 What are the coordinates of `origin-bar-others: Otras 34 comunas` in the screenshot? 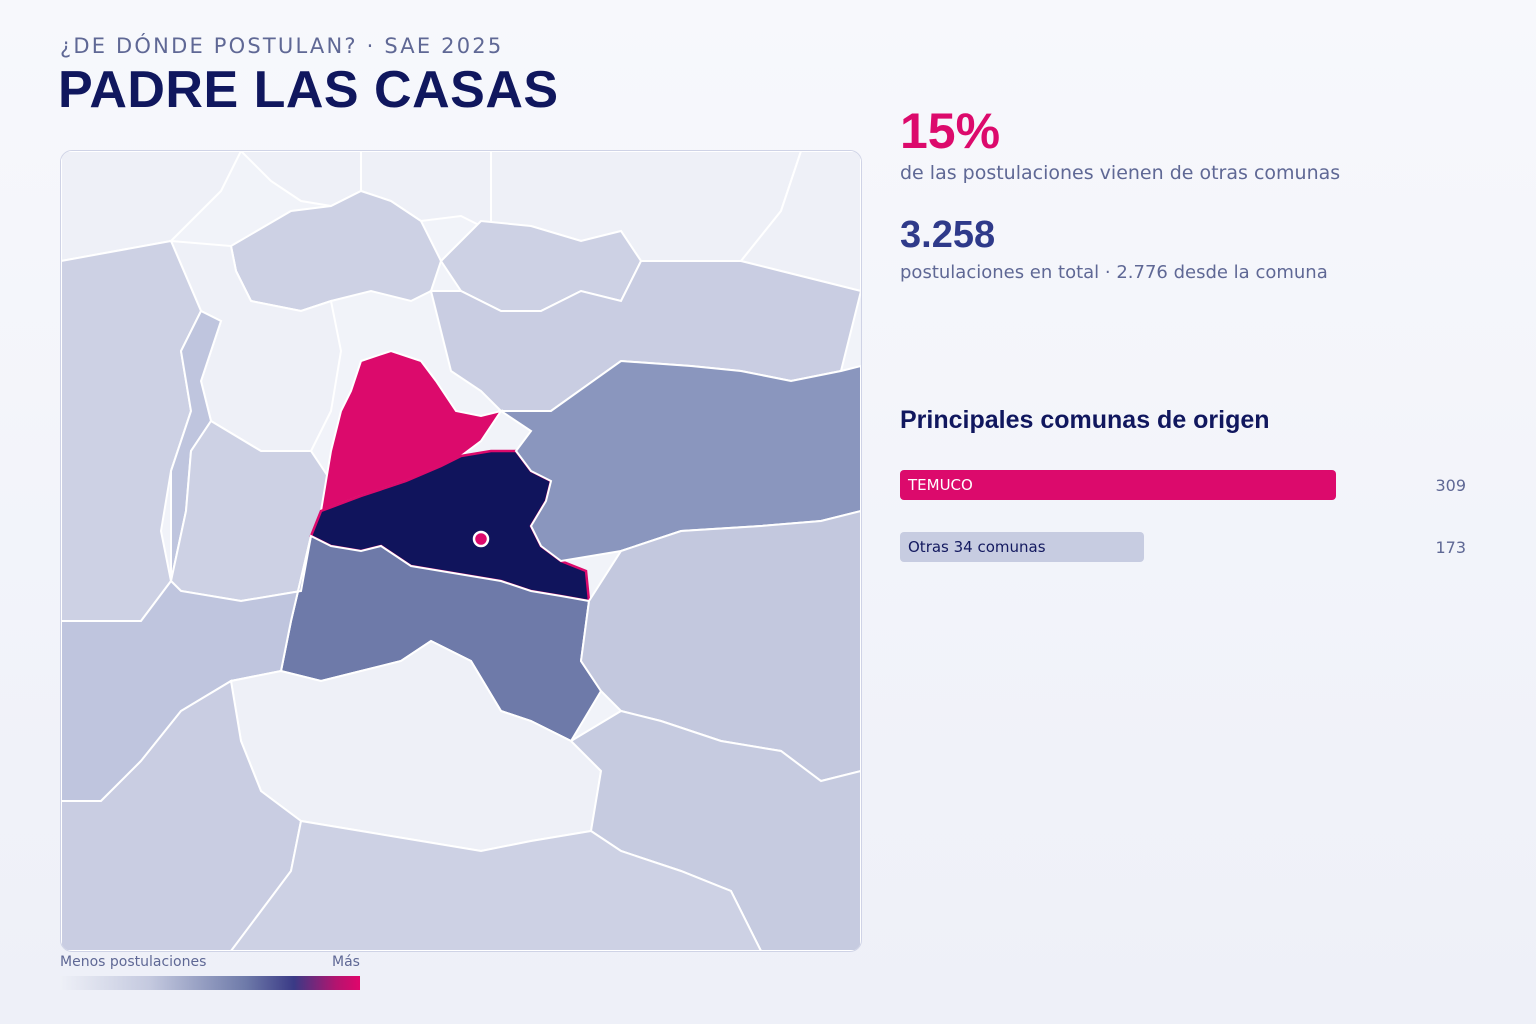 It's located at (1022, 547).